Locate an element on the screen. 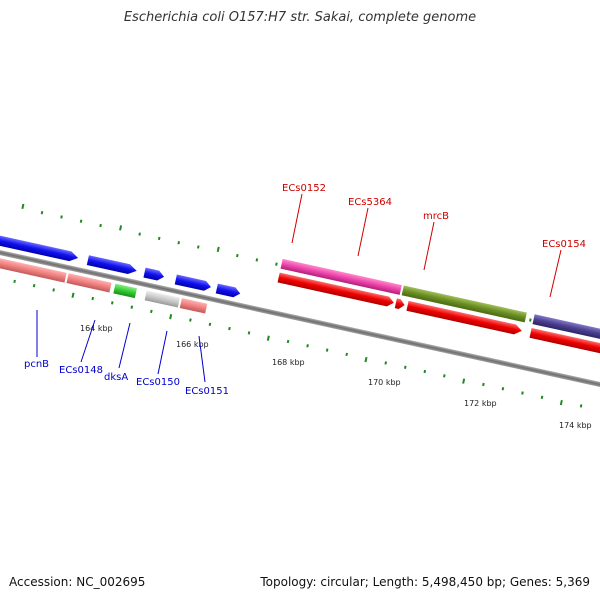  gene-block-olive is located at coordinates (464, 304).